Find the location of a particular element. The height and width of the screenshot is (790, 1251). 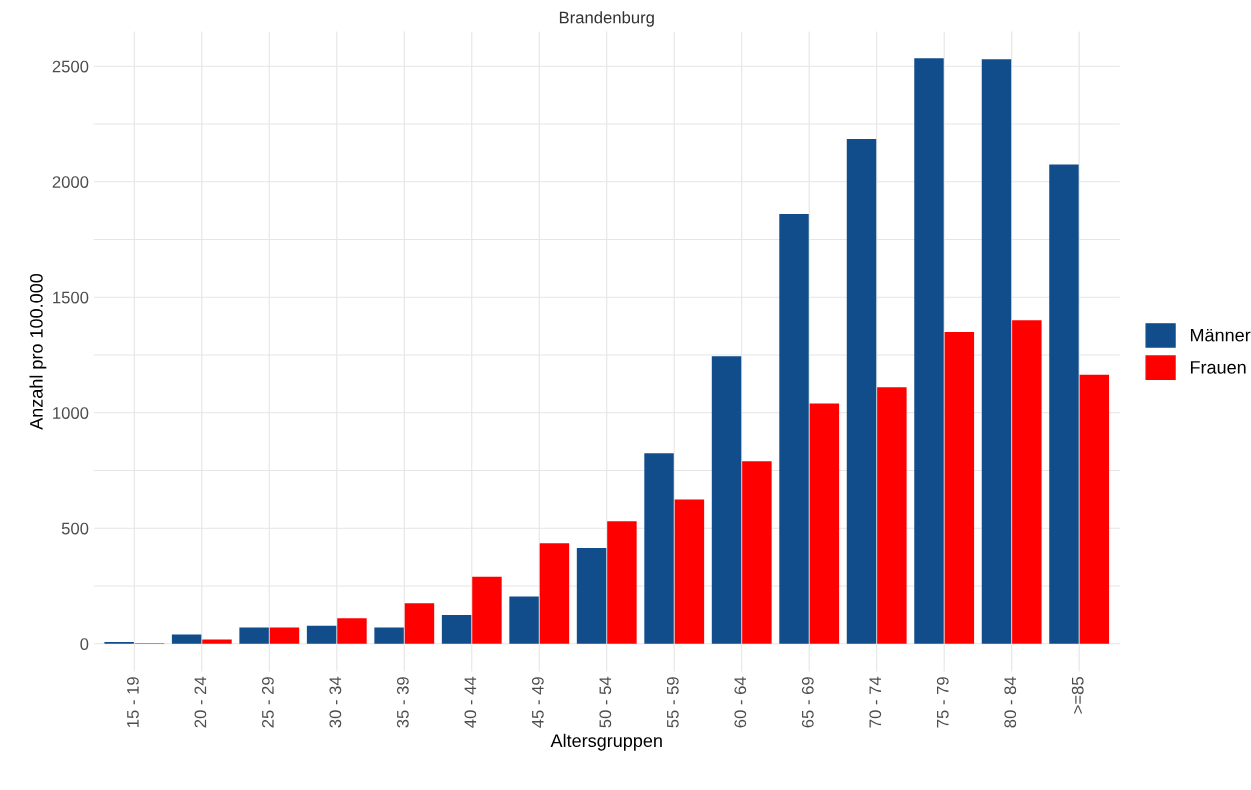

x-tick-label: 70 - 74 is located at coordinates (875, 702).